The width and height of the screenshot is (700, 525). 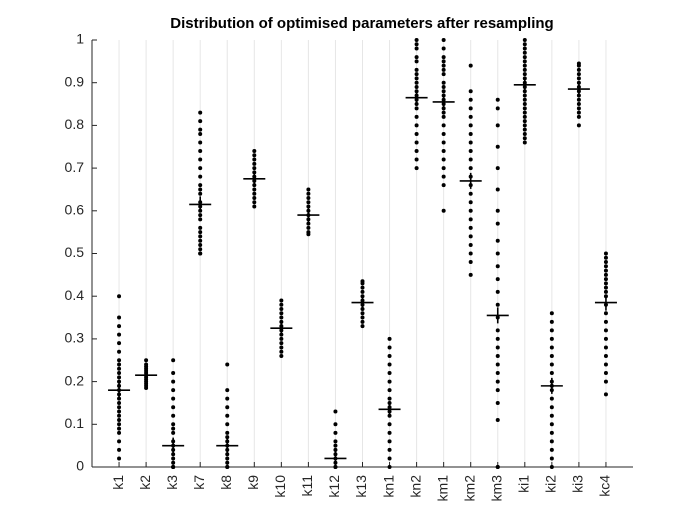 I want to click on y-tick-label: 0.2, so click(x=75, y=380).